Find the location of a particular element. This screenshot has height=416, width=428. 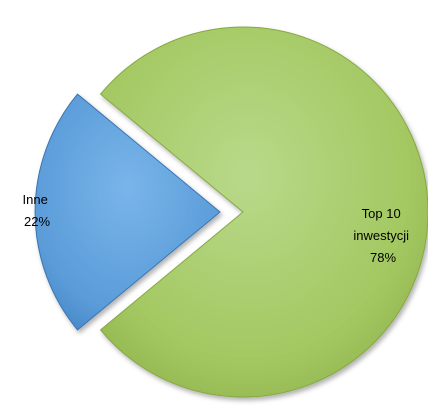

slice-label-inne: Inne 22% is located at coordinates (37, 210).